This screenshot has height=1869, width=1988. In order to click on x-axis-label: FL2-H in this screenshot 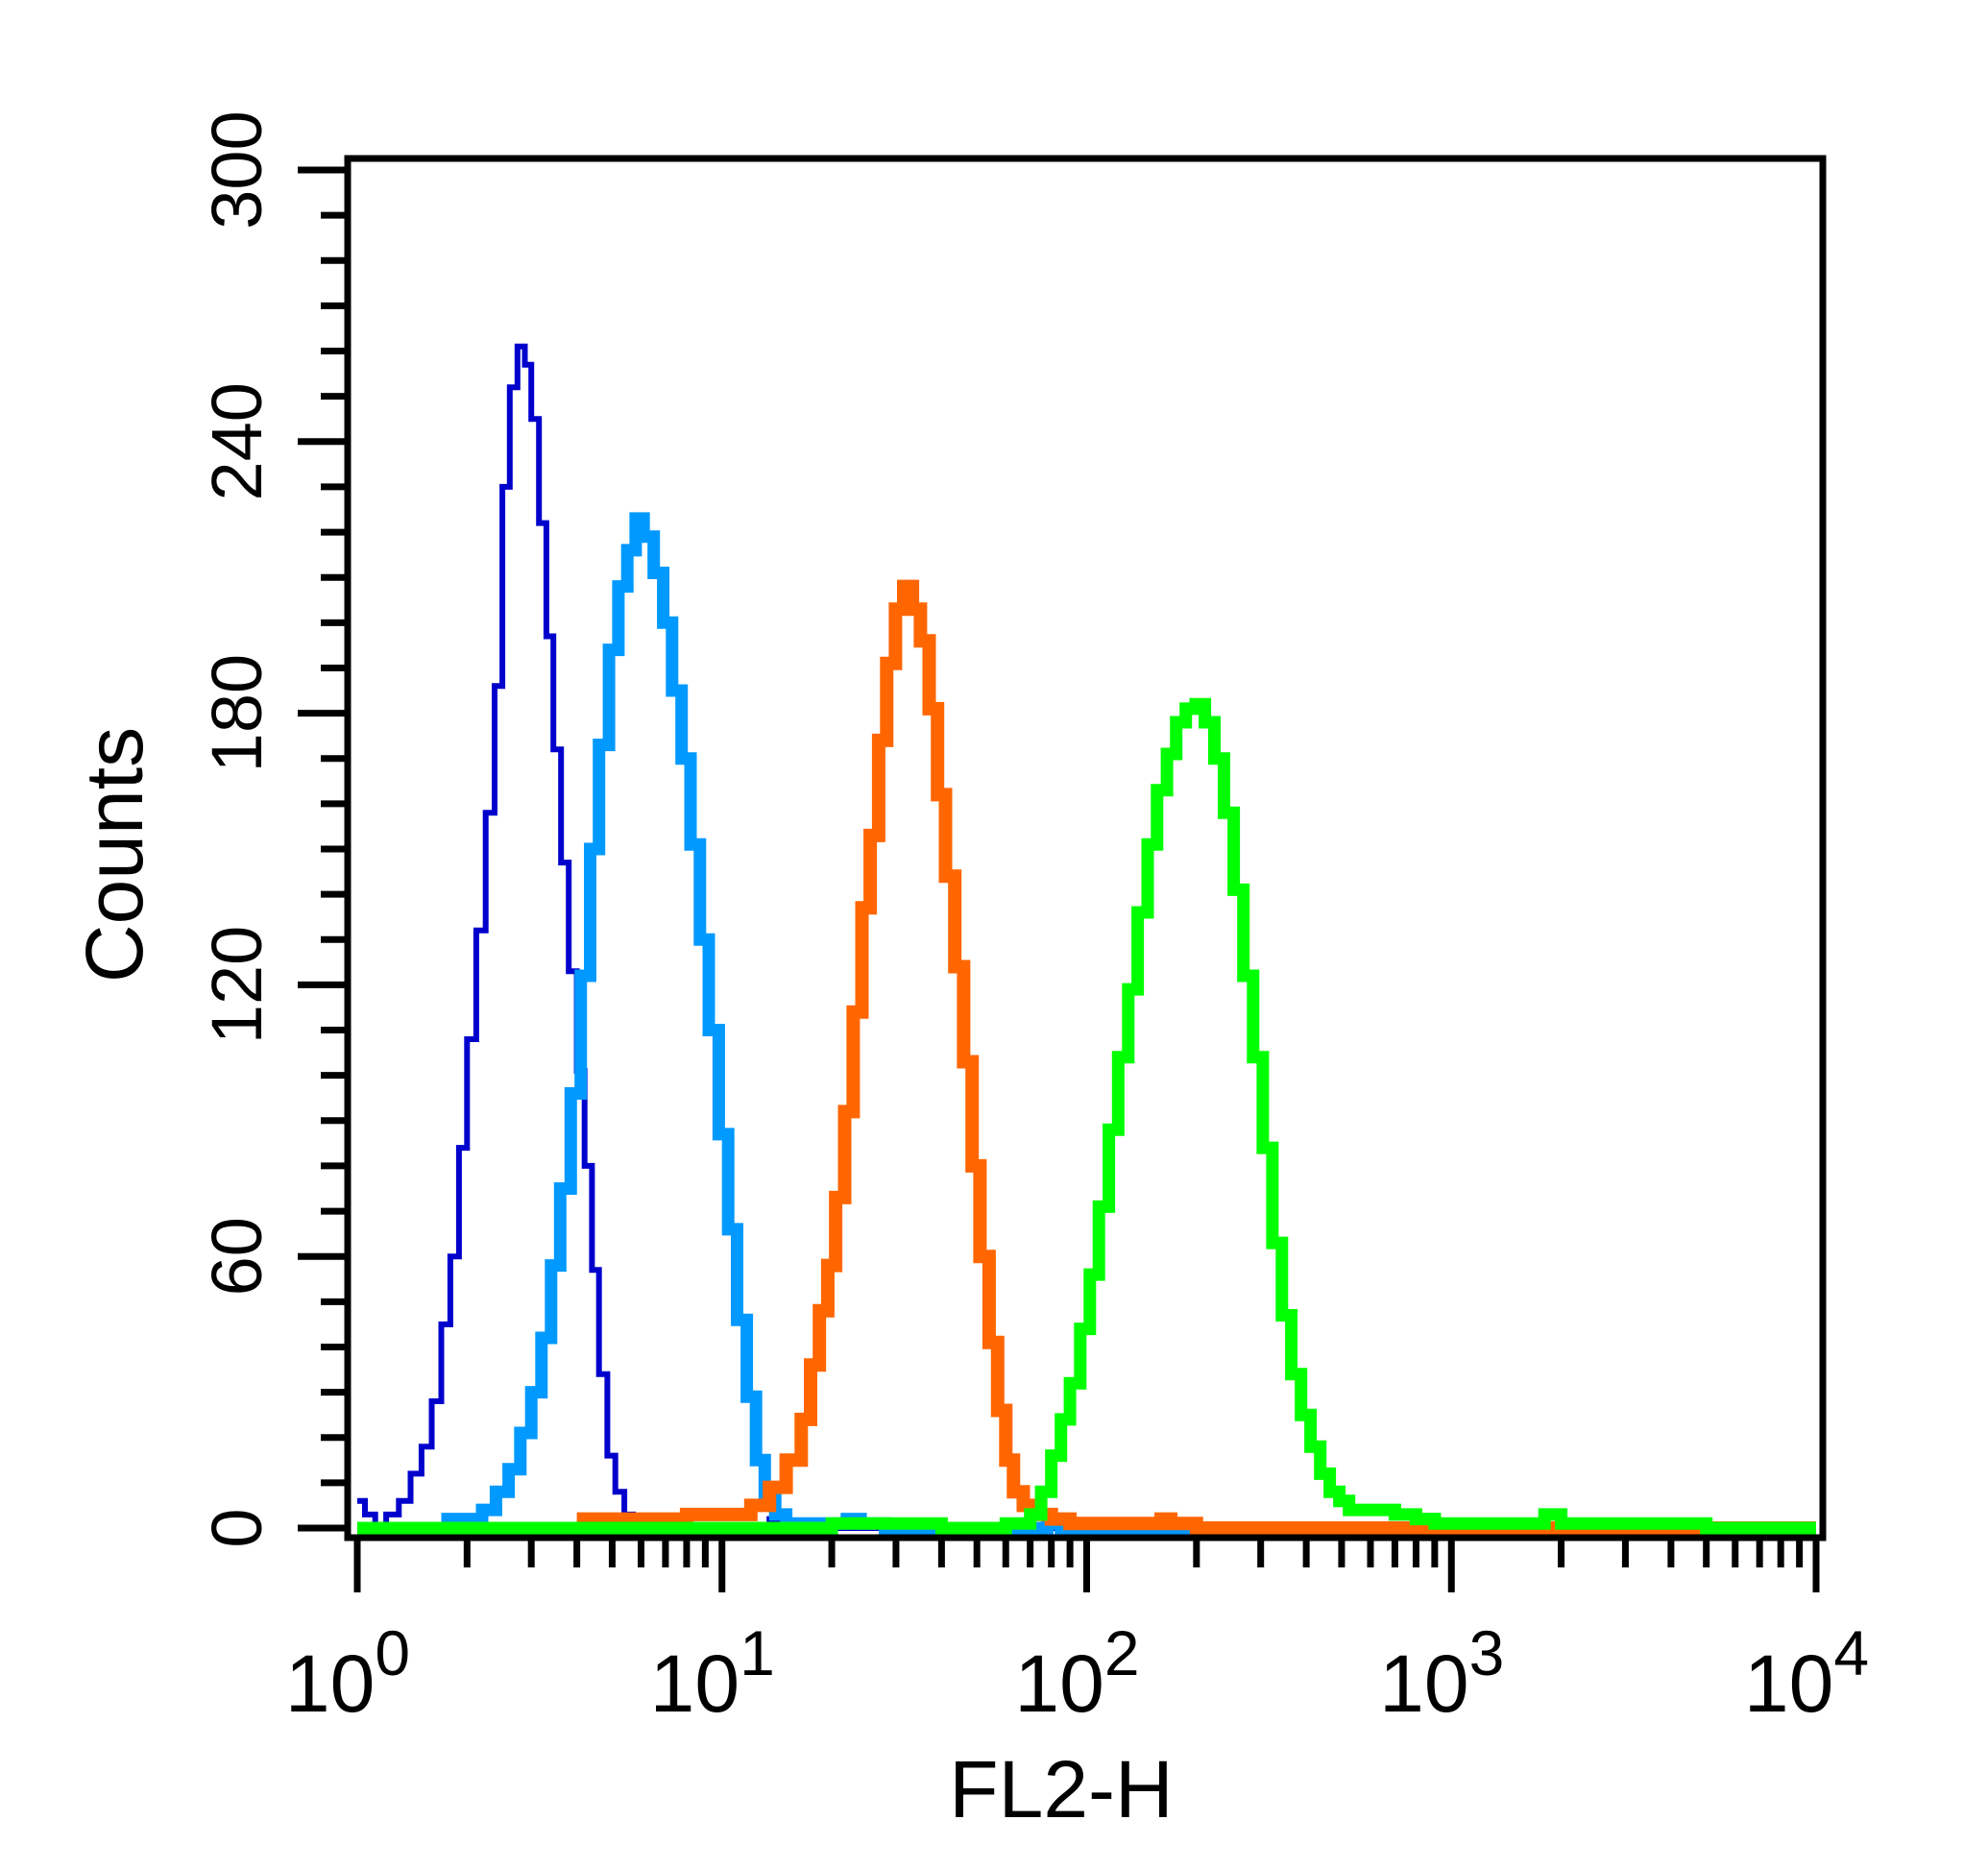, I will do `click(1061, 1789)`.